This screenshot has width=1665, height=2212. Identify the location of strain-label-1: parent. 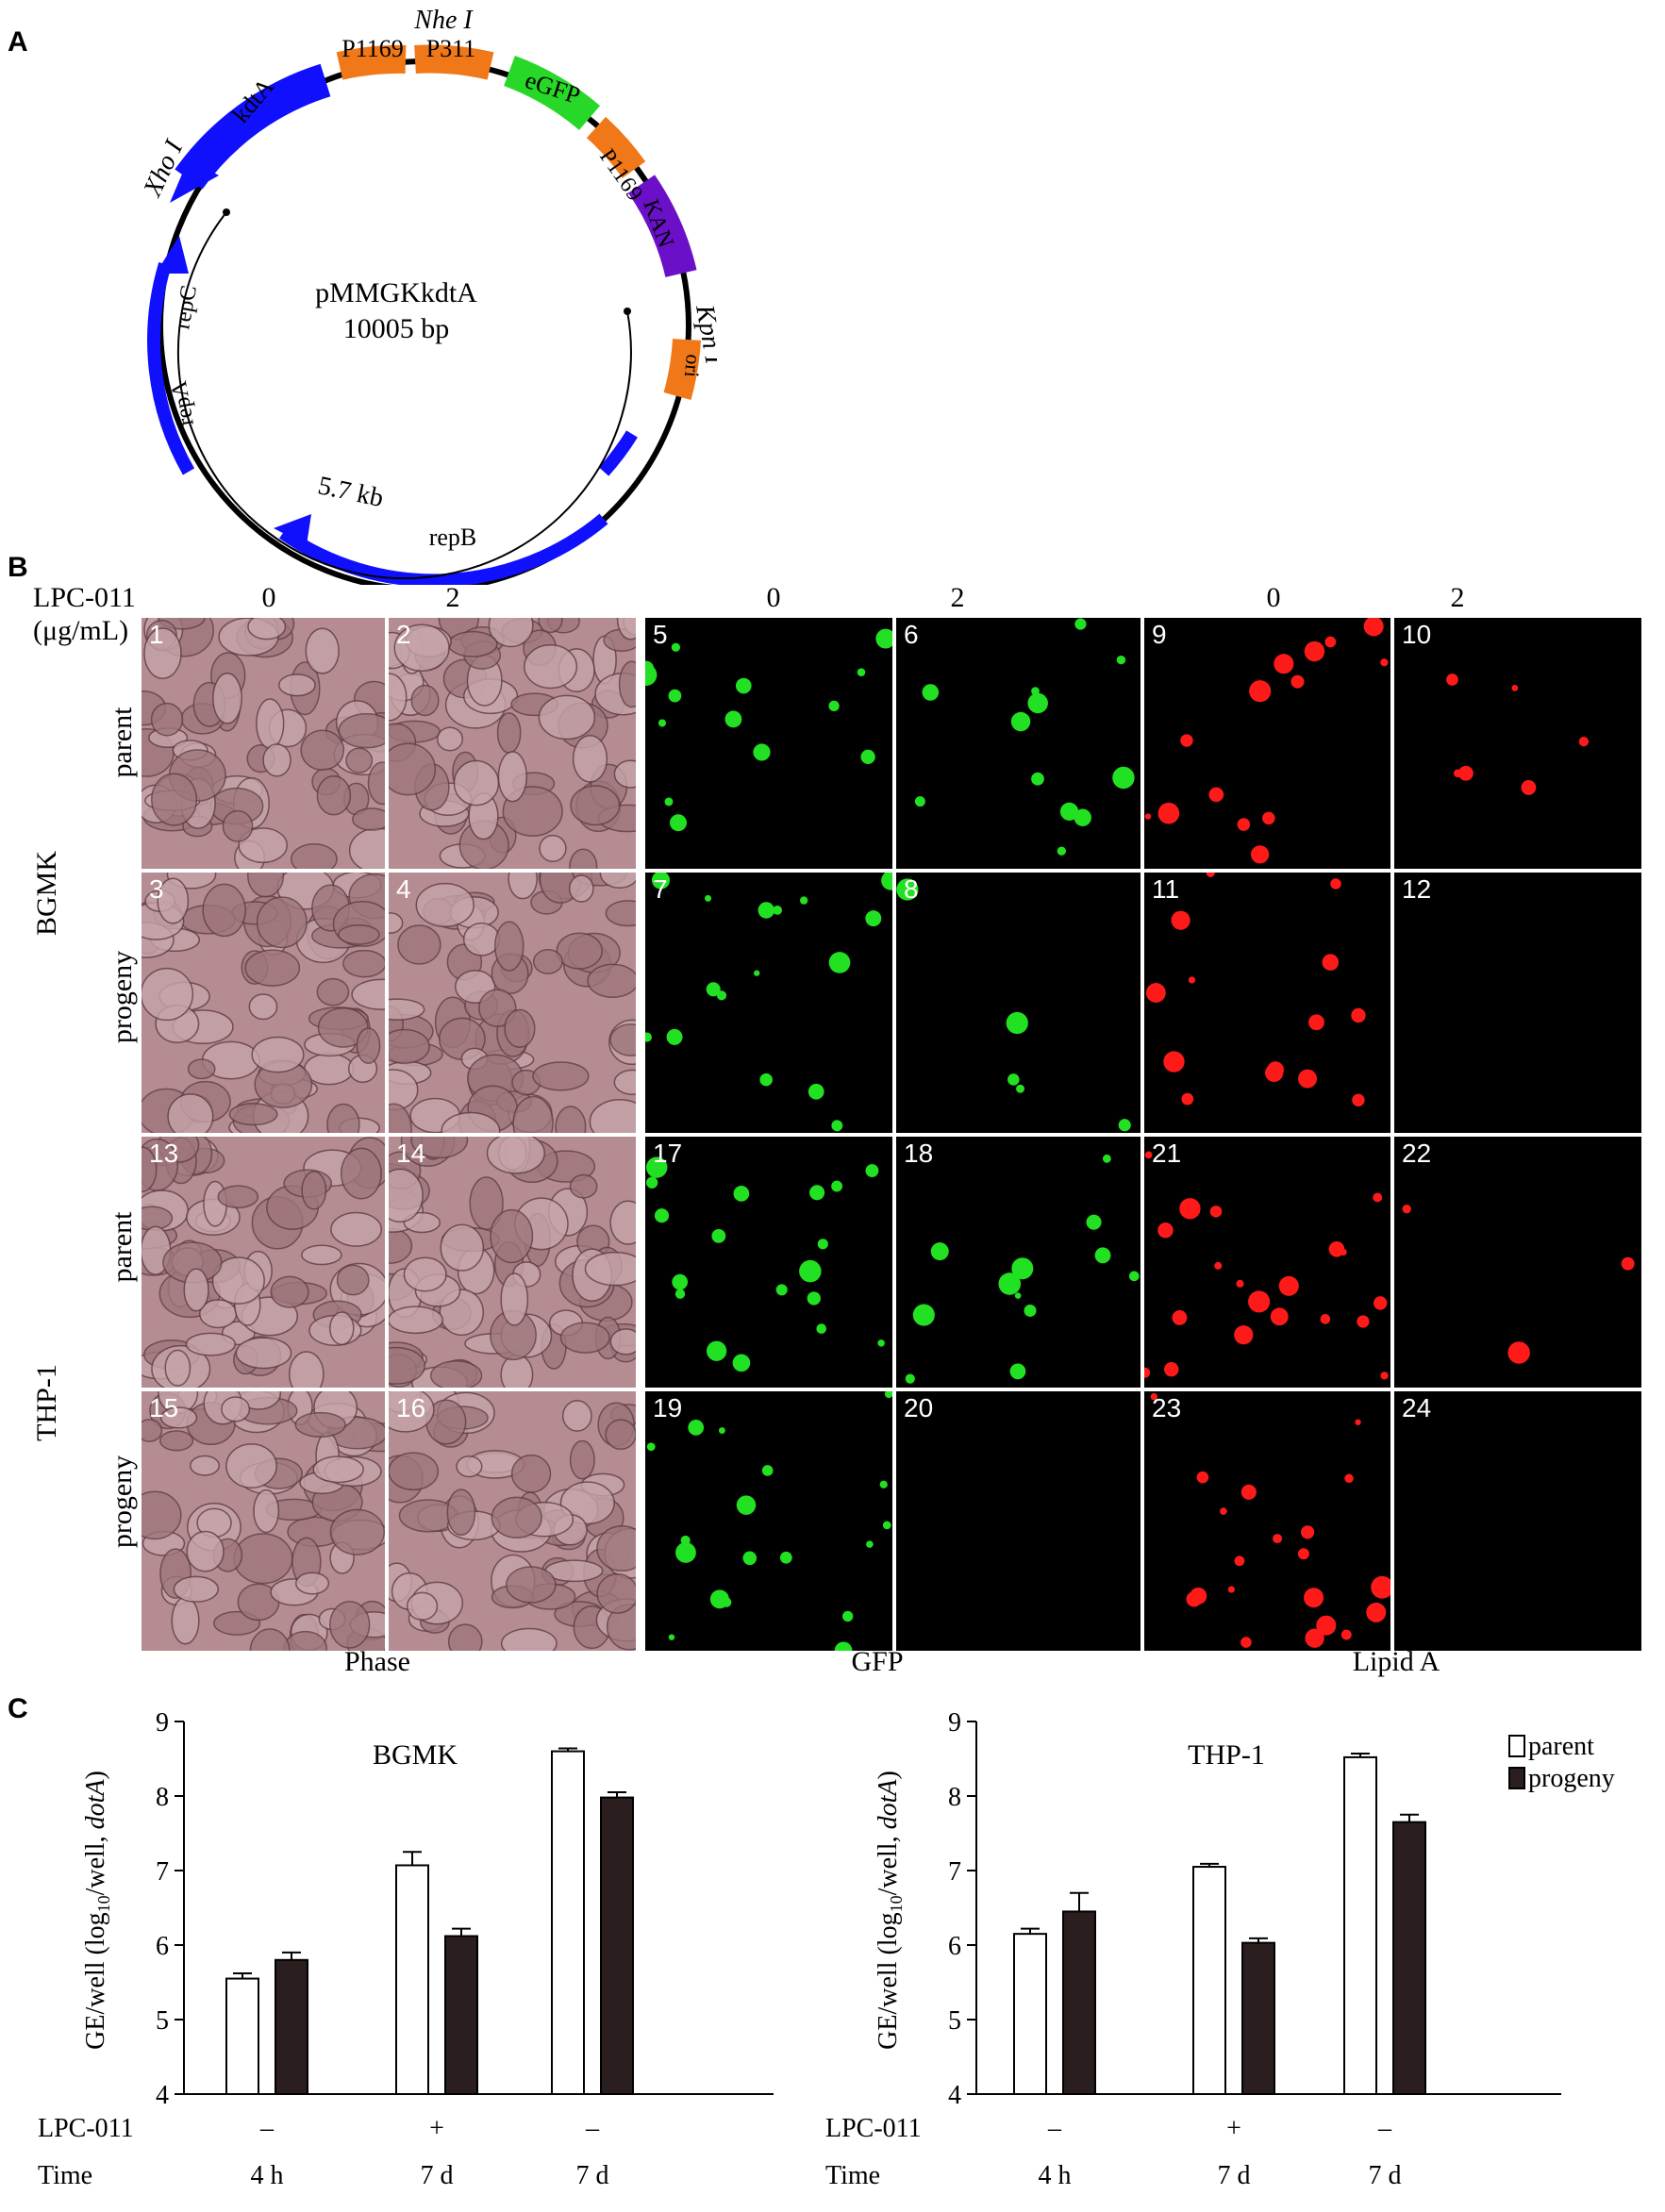
(122, 742).